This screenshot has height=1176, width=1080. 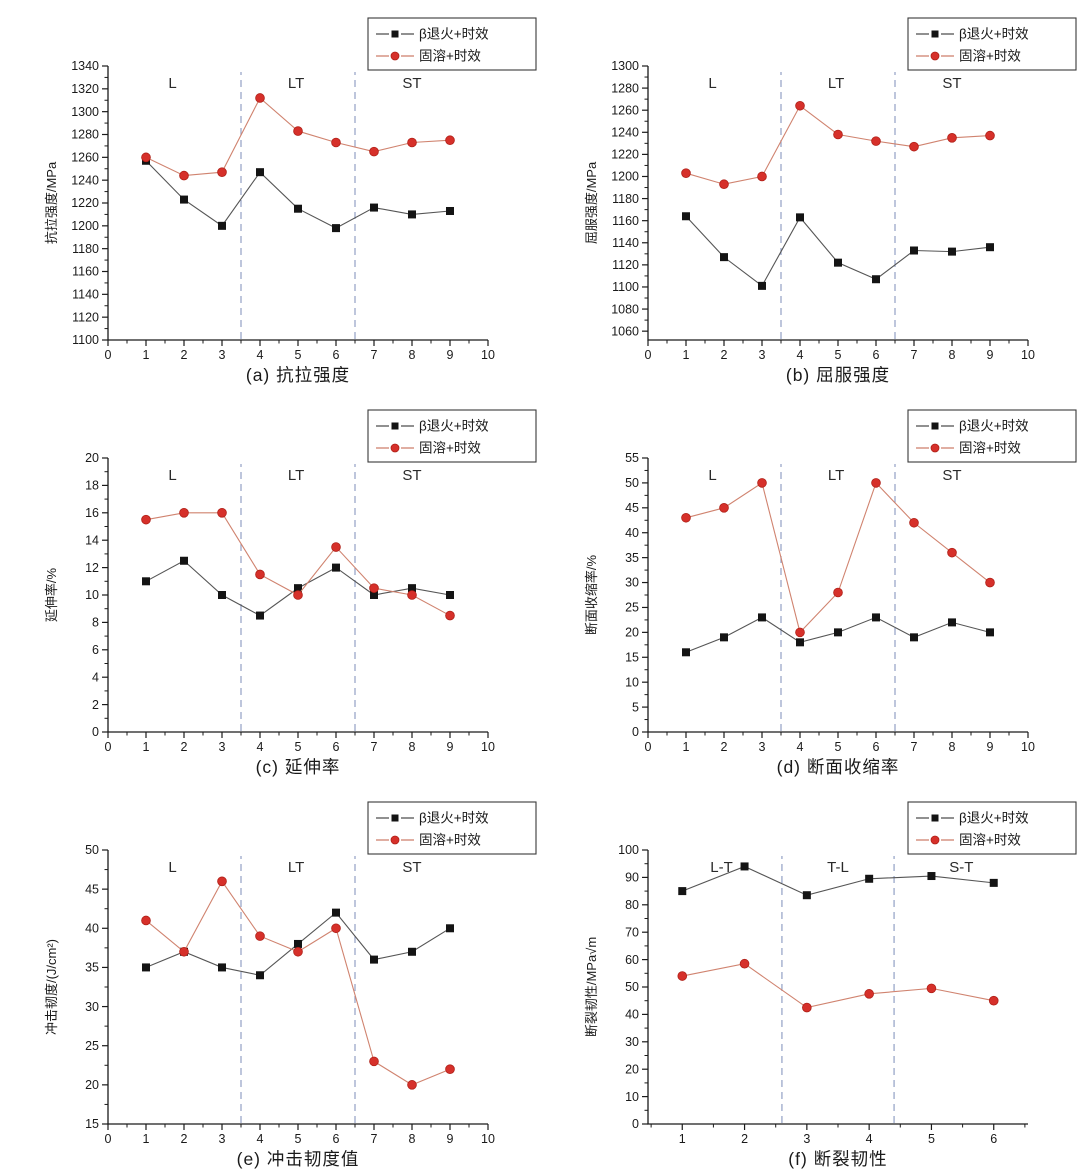 I want to click on y-axis-title: 屈服强度/MPa, so click(x=591, y=202).